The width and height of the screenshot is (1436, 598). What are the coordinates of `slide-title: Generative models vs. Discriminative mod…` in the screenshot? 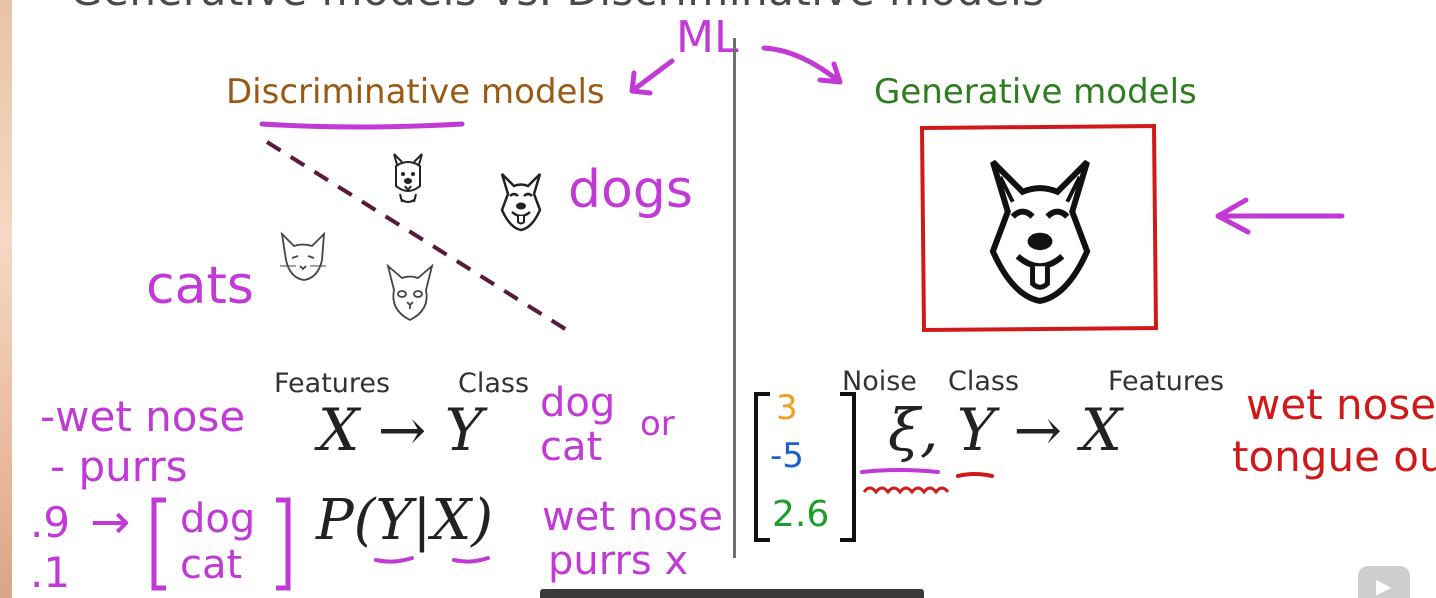 It's located at (557, 7).